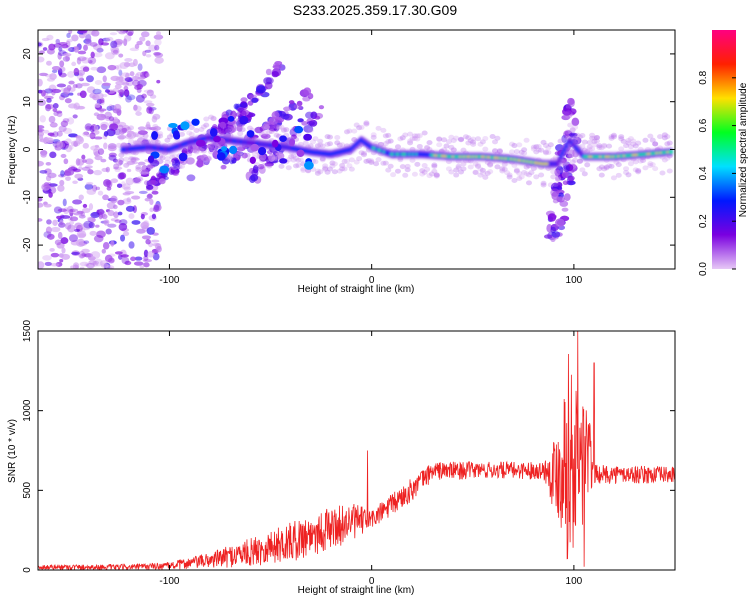  Describe the element at coordinates (703, 77) in the screenshot. I see `colorbar-tick-label: 0.8` at that location.